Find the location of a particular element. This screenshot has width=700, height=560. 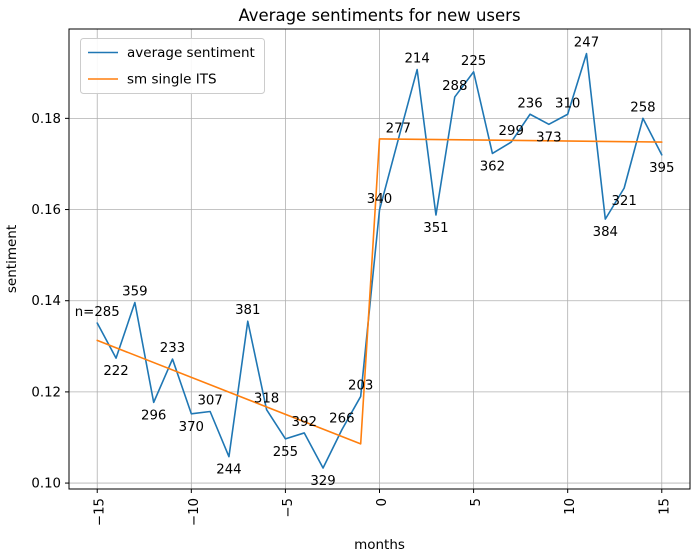

point-annotation: 370 is located at coordinates (191, 427).